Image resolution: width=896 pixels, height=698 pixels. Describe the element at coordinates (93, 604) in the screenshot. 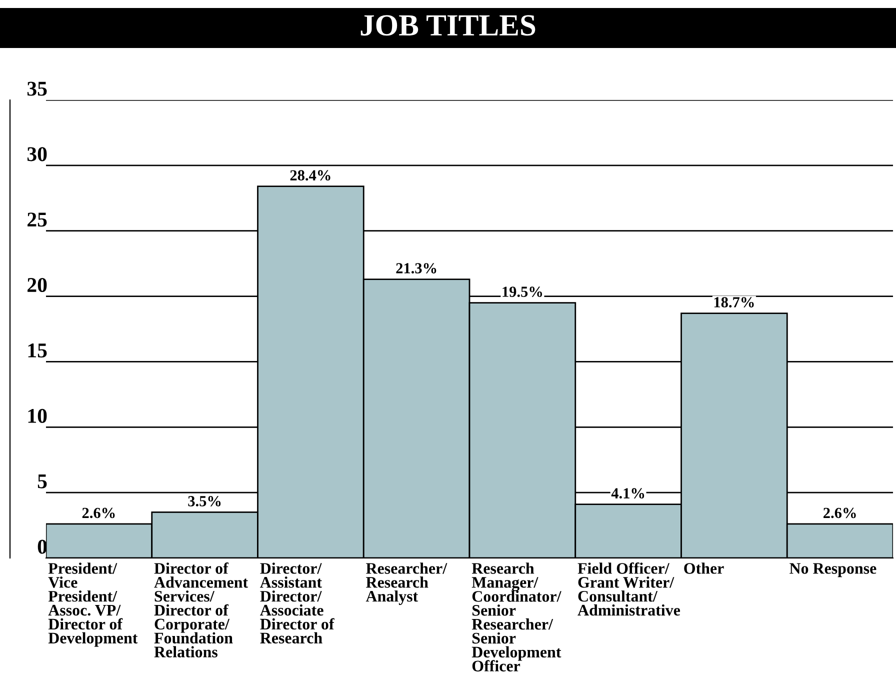

I see `x-tick-label: President/ Vice President/ Assoc. VP/ Director of Development` at that location.